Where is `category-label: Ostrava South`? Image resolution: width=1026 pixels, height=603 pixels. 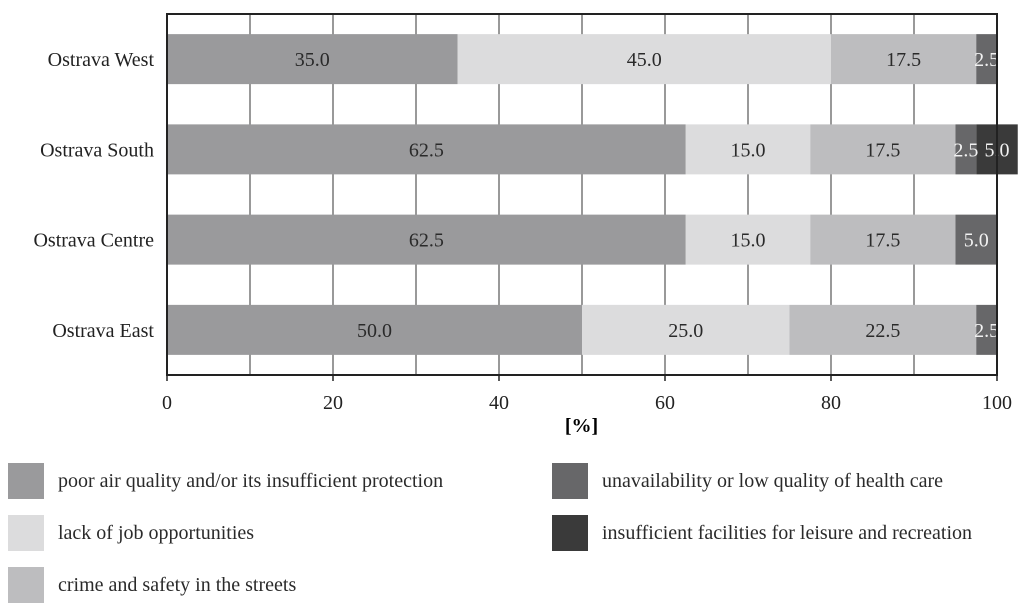 category-label: Ostrava South is located at coordinates (97, 150).